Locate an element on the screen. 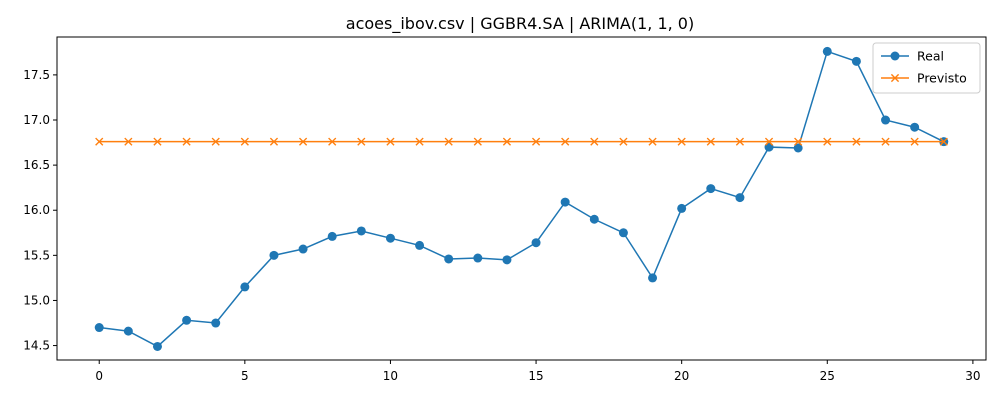 This screenshot has width=1000, height=404. x-tick-label: 10 is located at coordinates (390, 376).